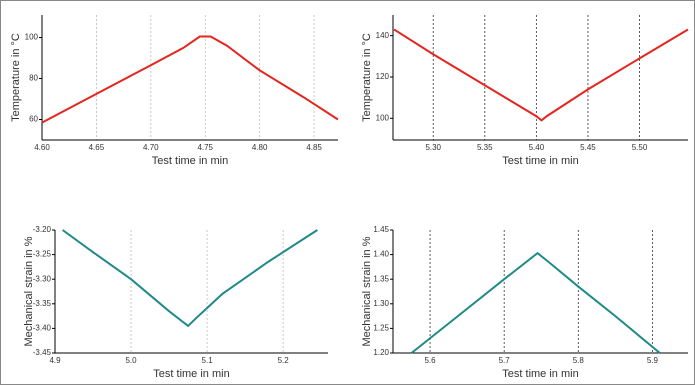 Image resolution: width=695 pixels, height=385 pixels. I want to click on x-tick-label: 5.30, so click(433, 147).